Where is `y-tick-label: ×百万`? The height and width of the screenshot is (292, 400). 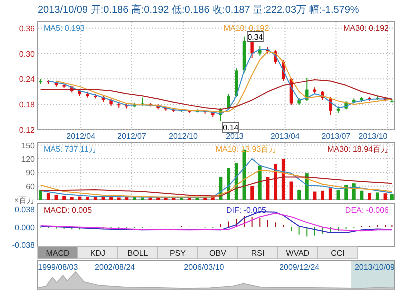
y-tick-label: ×百万 is located at coordinates (24, 200).